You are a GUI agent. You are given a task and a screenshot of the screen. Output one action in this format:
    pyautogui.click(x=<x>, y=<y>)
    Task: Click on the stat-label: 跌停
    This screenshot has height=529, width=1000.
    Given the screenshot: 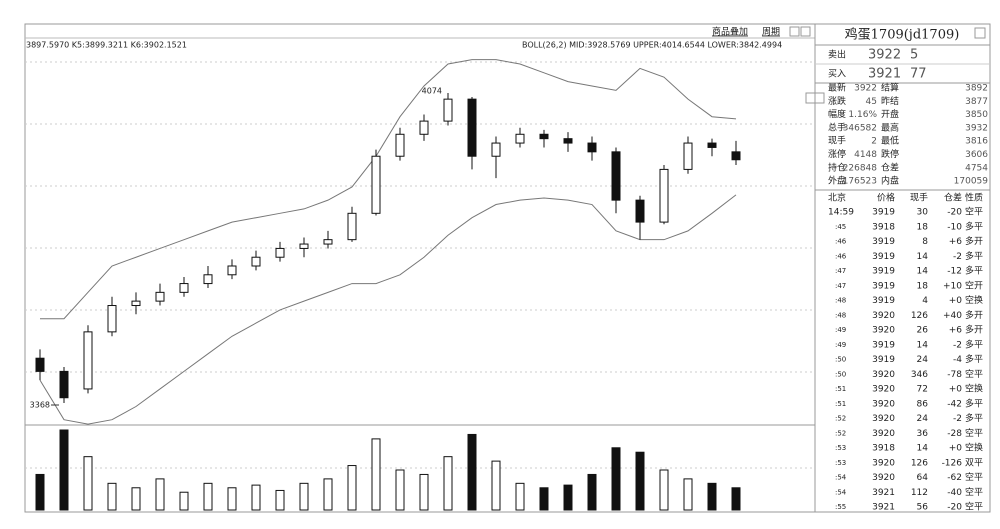 What is the action you would take?
    pyautogui.click(x=890, y=154)
    